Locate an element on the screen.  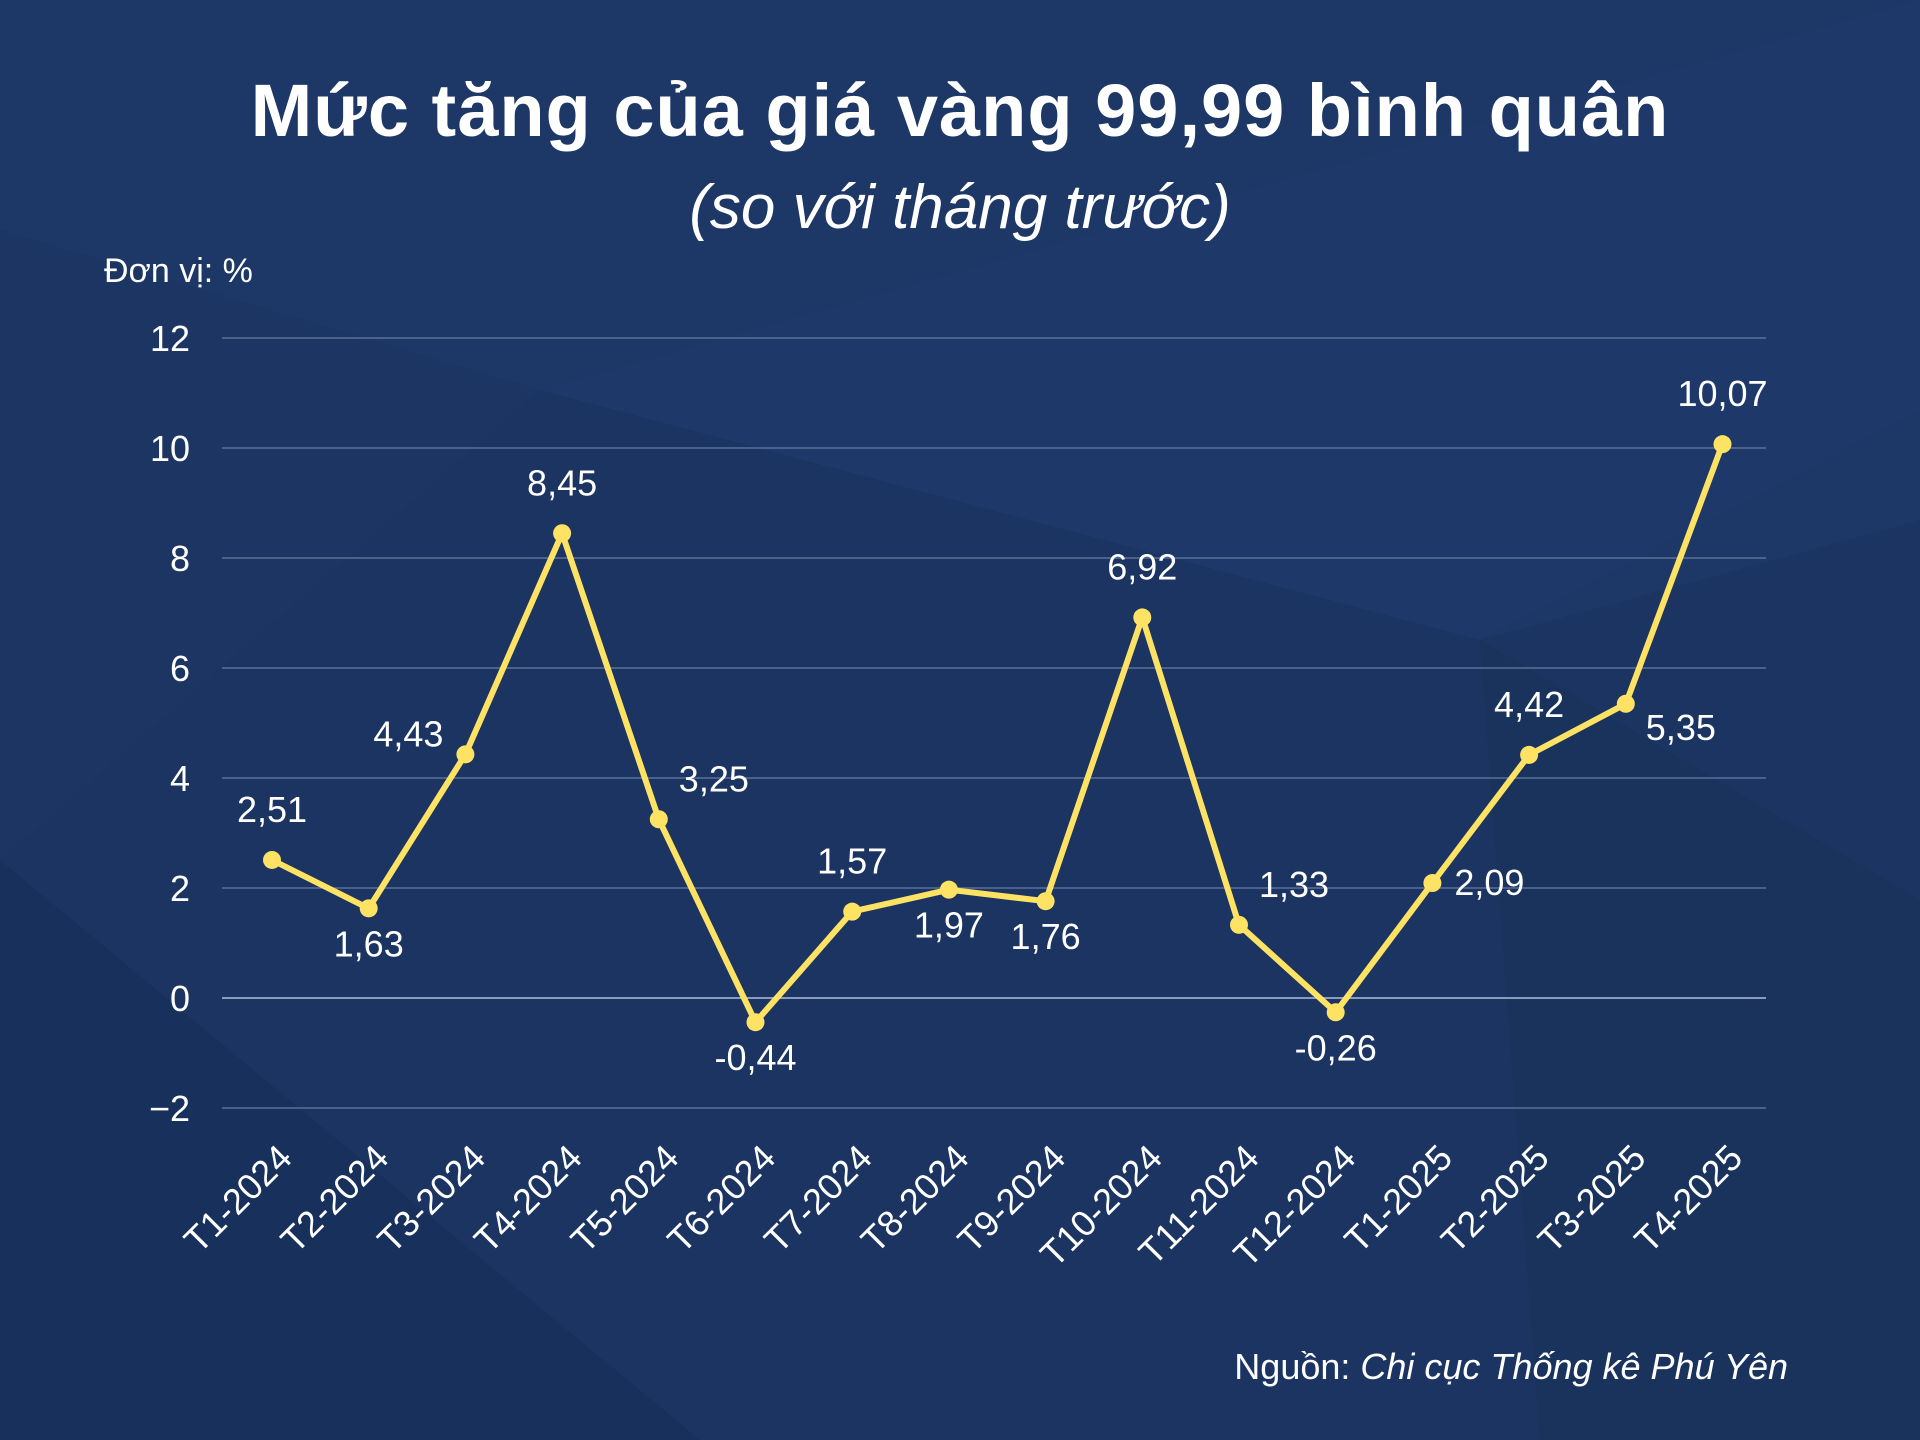
x-tick-label: T1-2025 is located at coordinates (1398, 1199).